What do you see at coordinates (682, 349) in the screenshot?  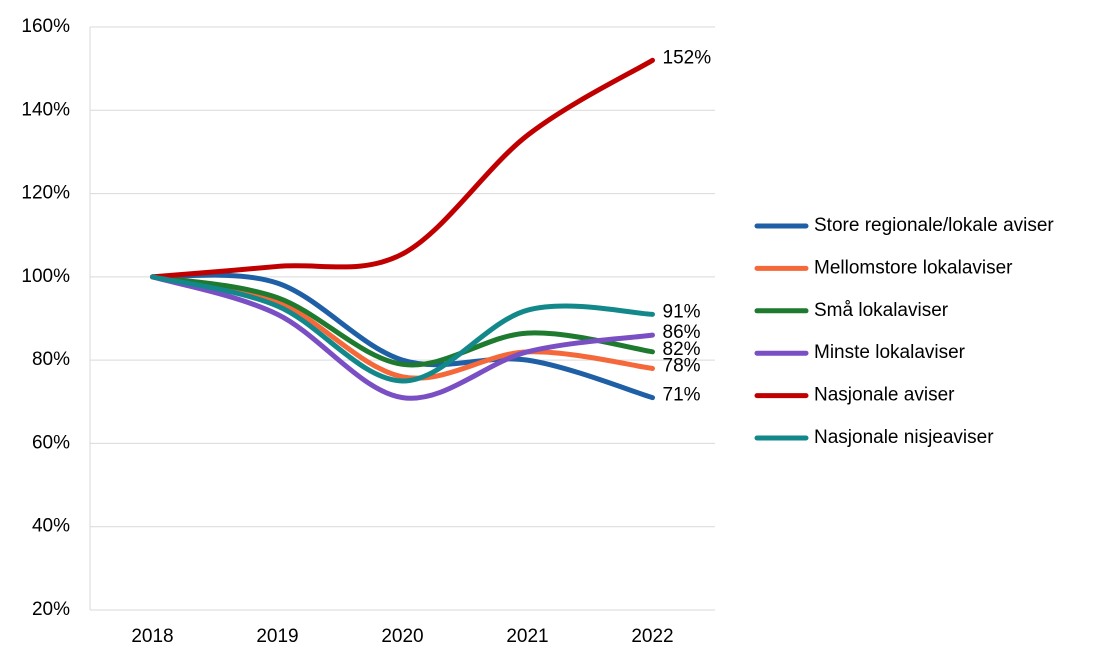 I see `value-label: 82%` at bounding box center [682, 349].